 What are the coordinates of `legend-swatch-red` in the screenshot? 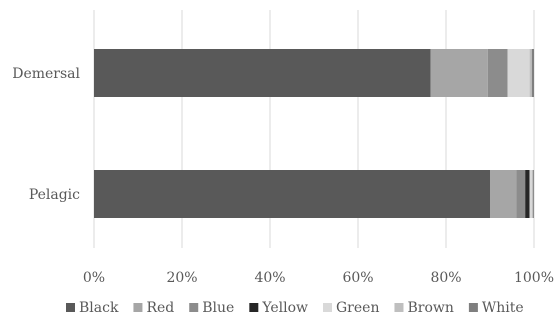 It's located at (138, 307).